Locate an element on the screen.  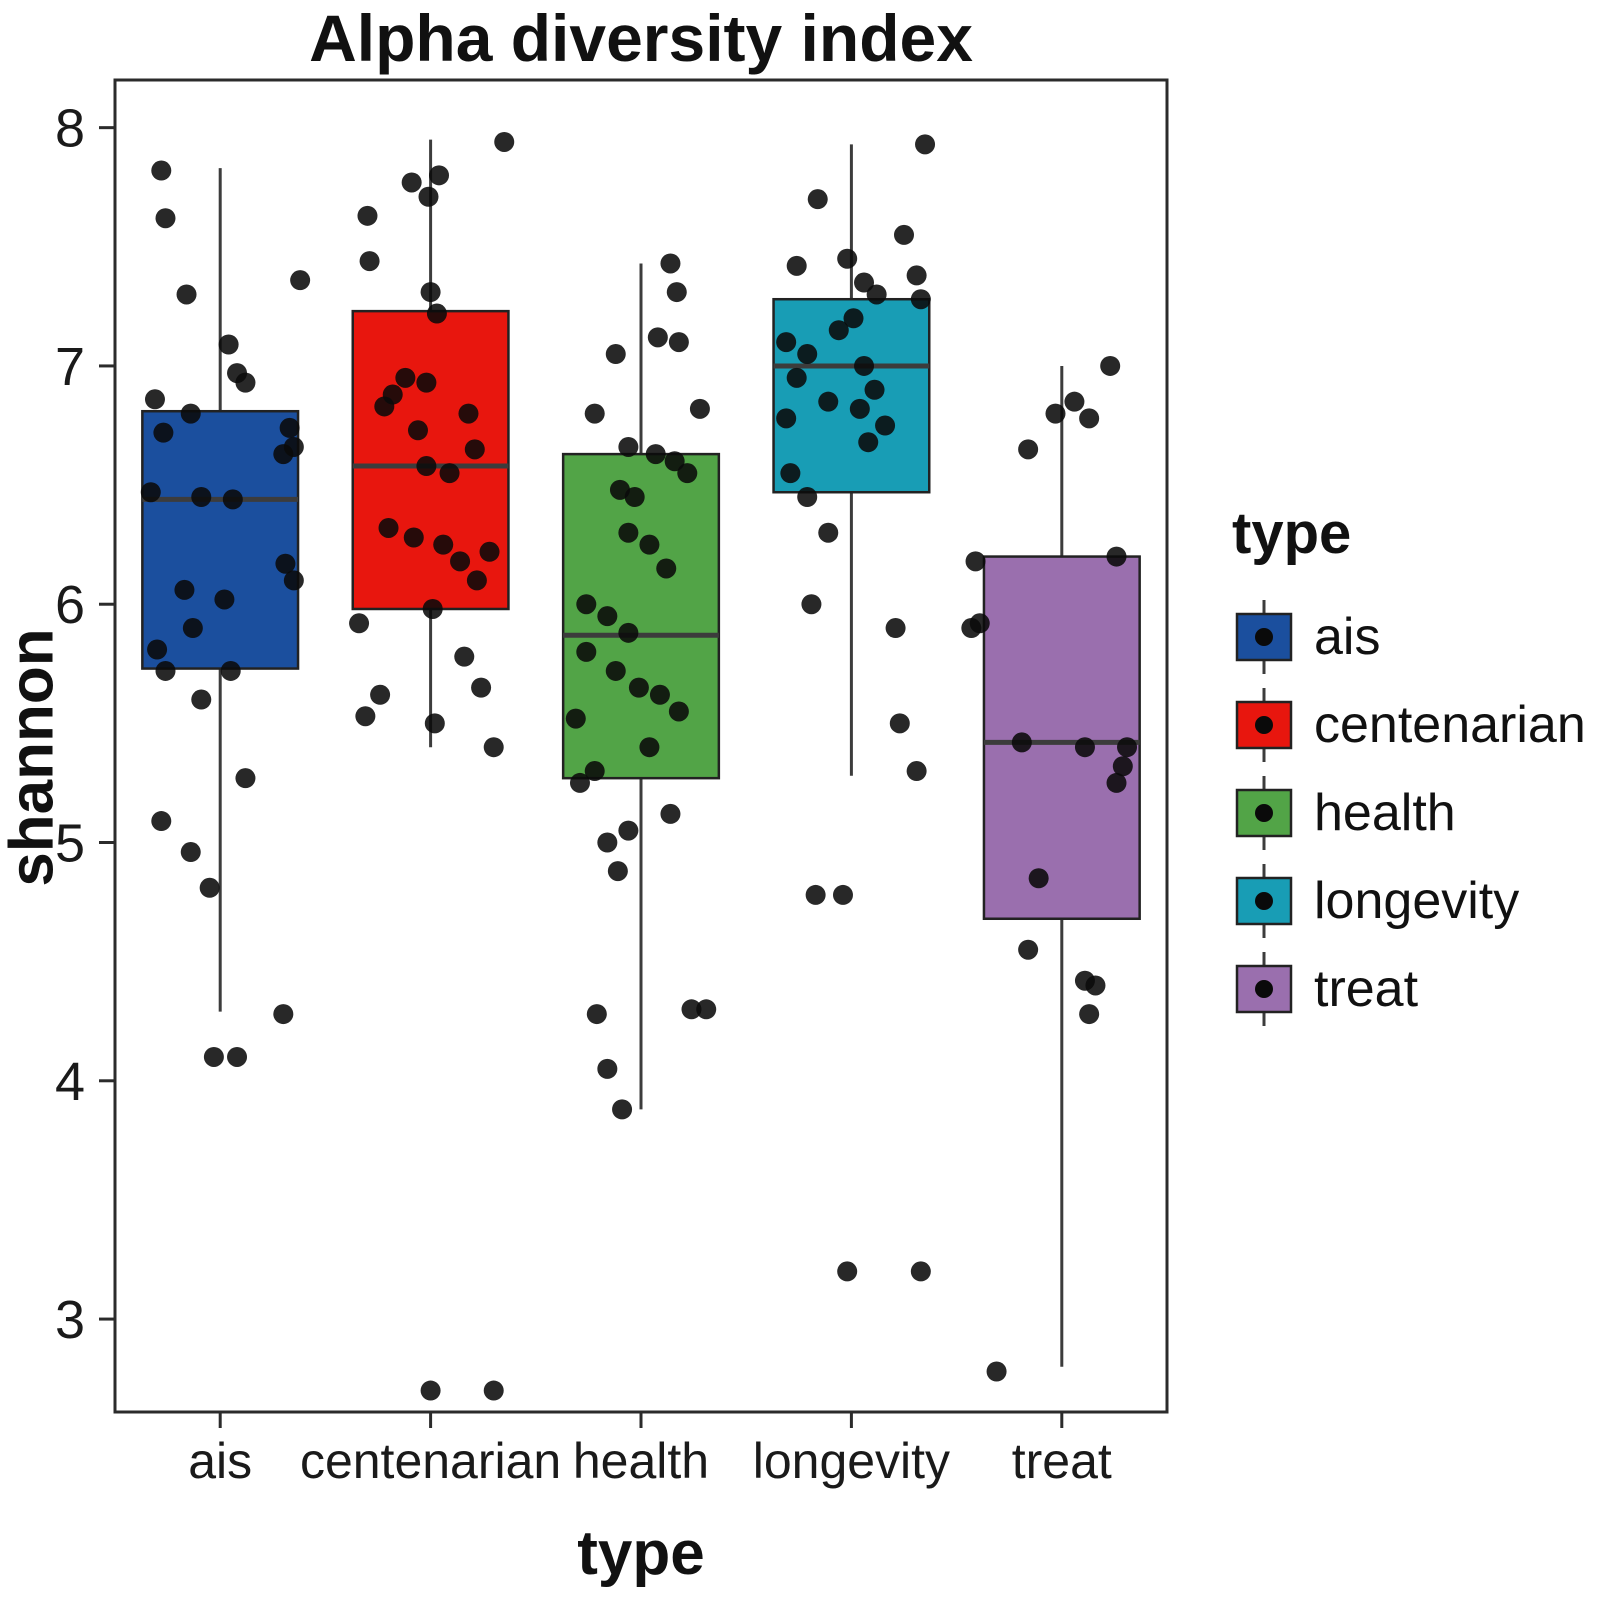
legend-item-health: health is located at coordinates (1409, 813).